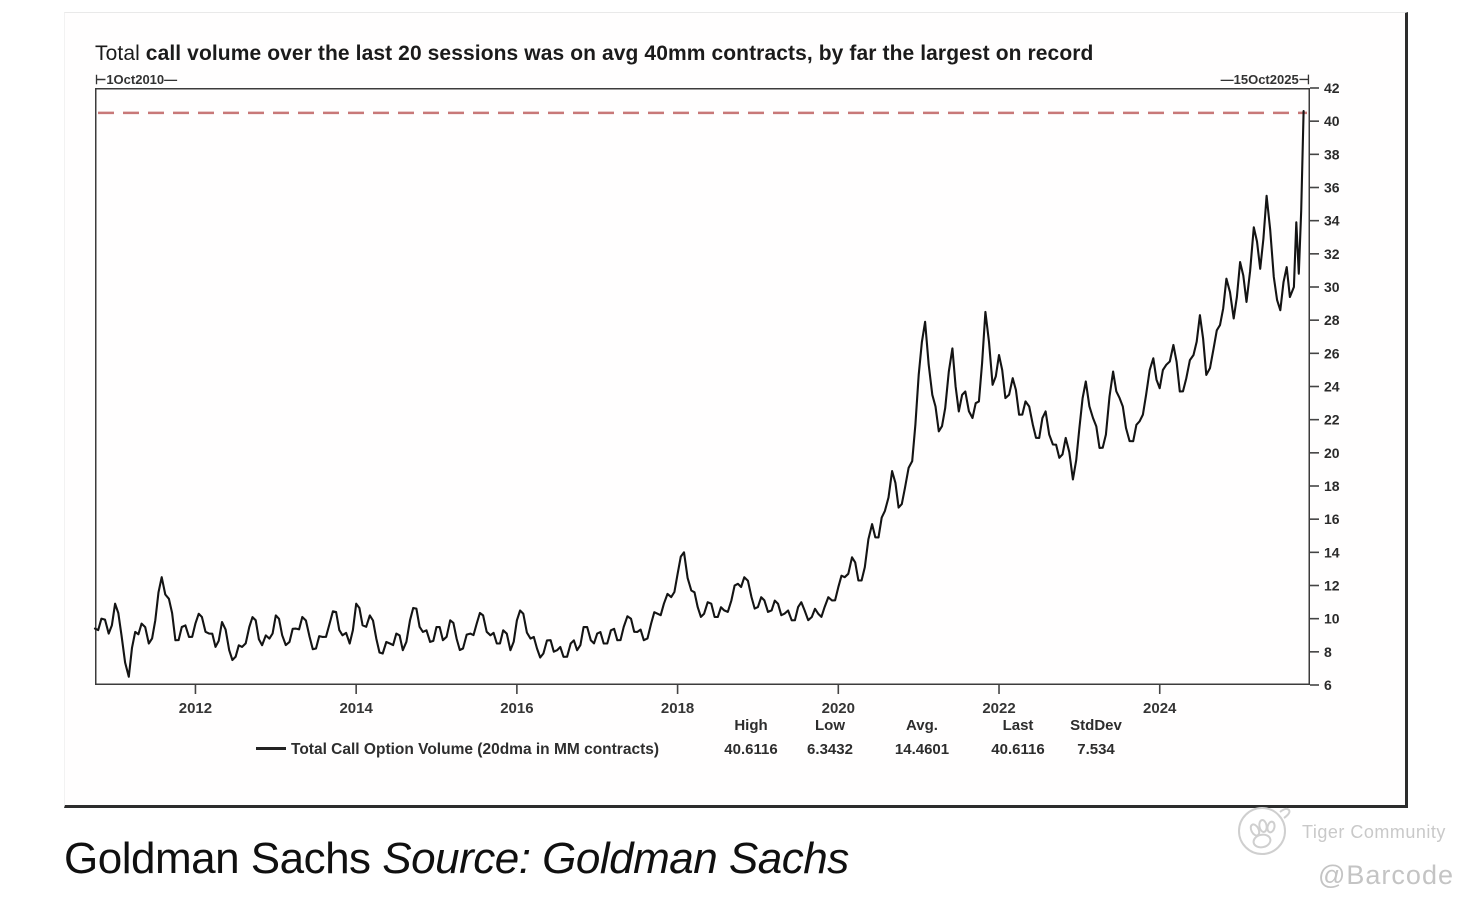  I want to click on y-tick-label: 10, so click(1332, 619).